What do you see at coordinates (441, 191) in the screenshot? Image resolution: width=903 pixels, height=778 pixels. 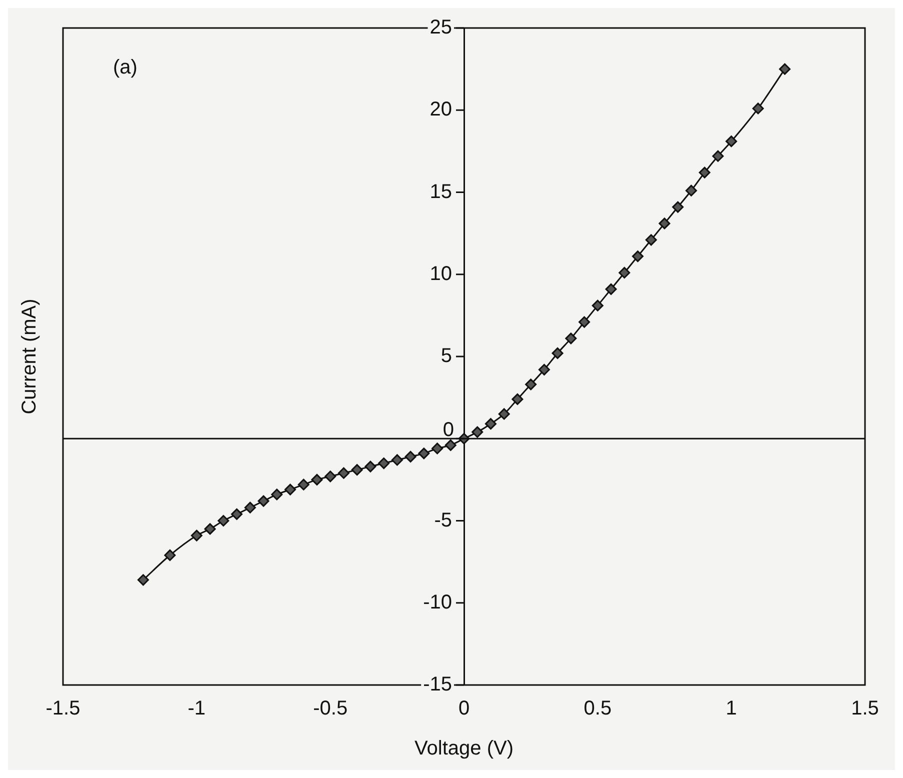 I see `y-tick-label: 15` at bounding box center [441, 191].